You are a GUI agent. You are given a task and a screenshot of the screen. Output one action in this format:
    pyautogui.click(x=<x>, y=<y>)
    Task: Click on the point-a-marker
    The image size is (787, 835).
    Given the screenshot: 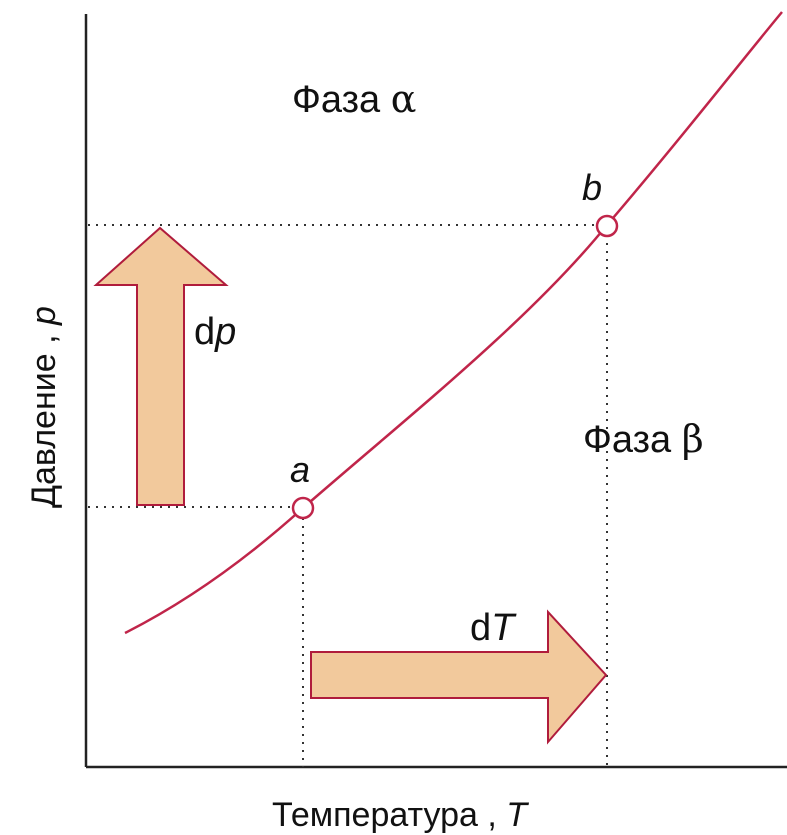 What is the action you would take?
    pyautogui.click(x=303, y=508)
    